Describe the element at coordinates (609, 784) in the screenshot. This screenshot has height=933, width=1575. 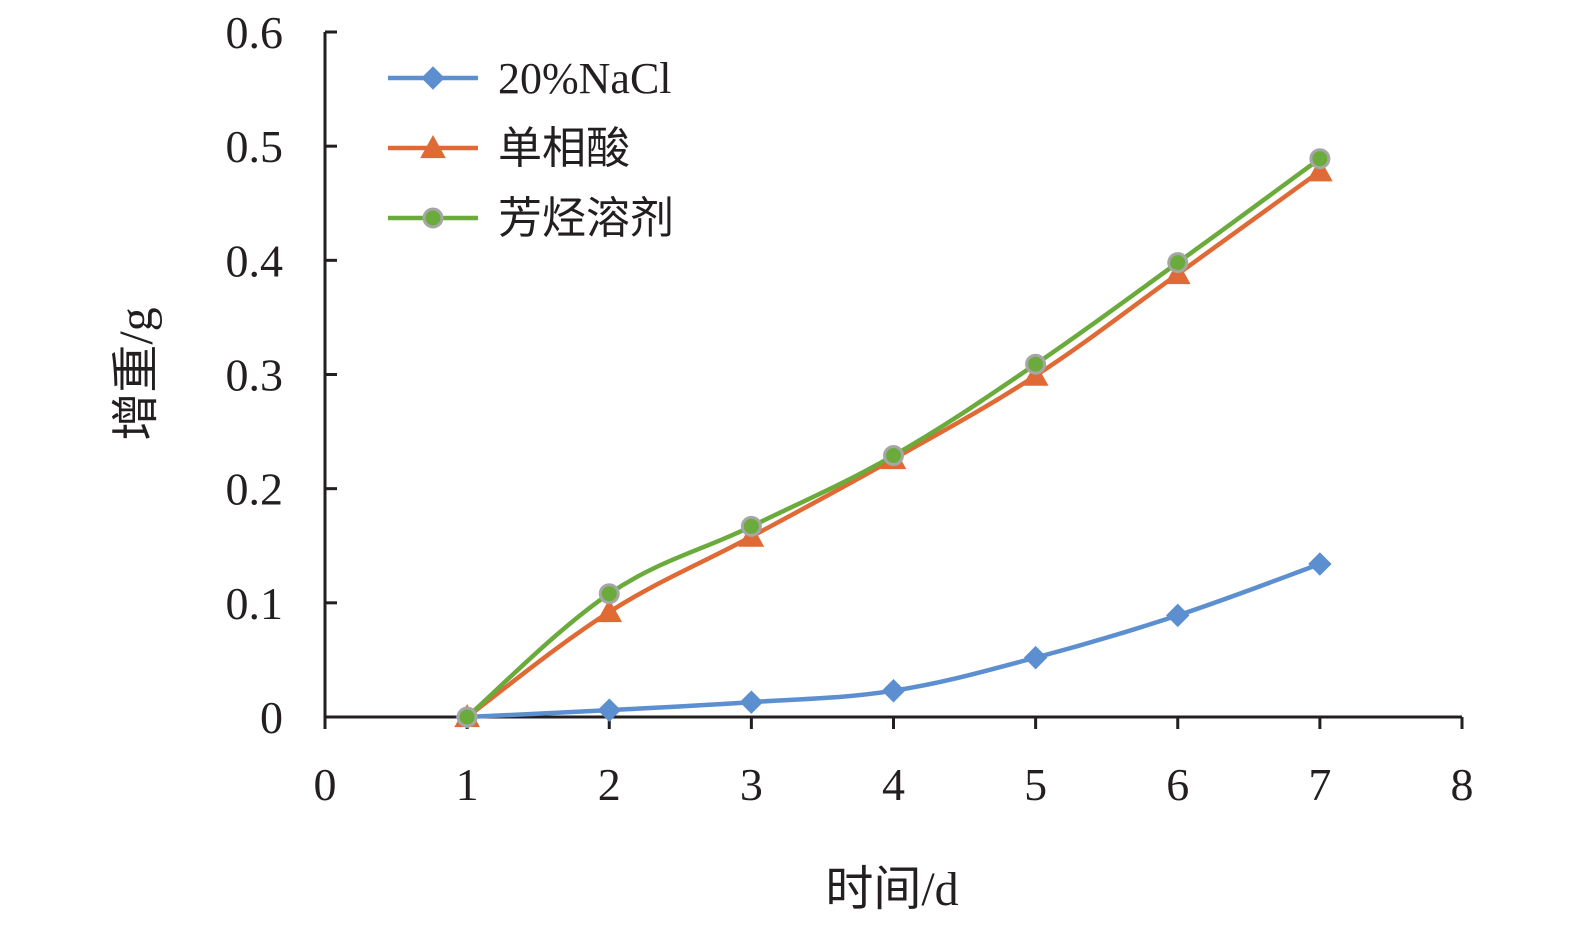
I see `x-tick-label: 2` at that location.